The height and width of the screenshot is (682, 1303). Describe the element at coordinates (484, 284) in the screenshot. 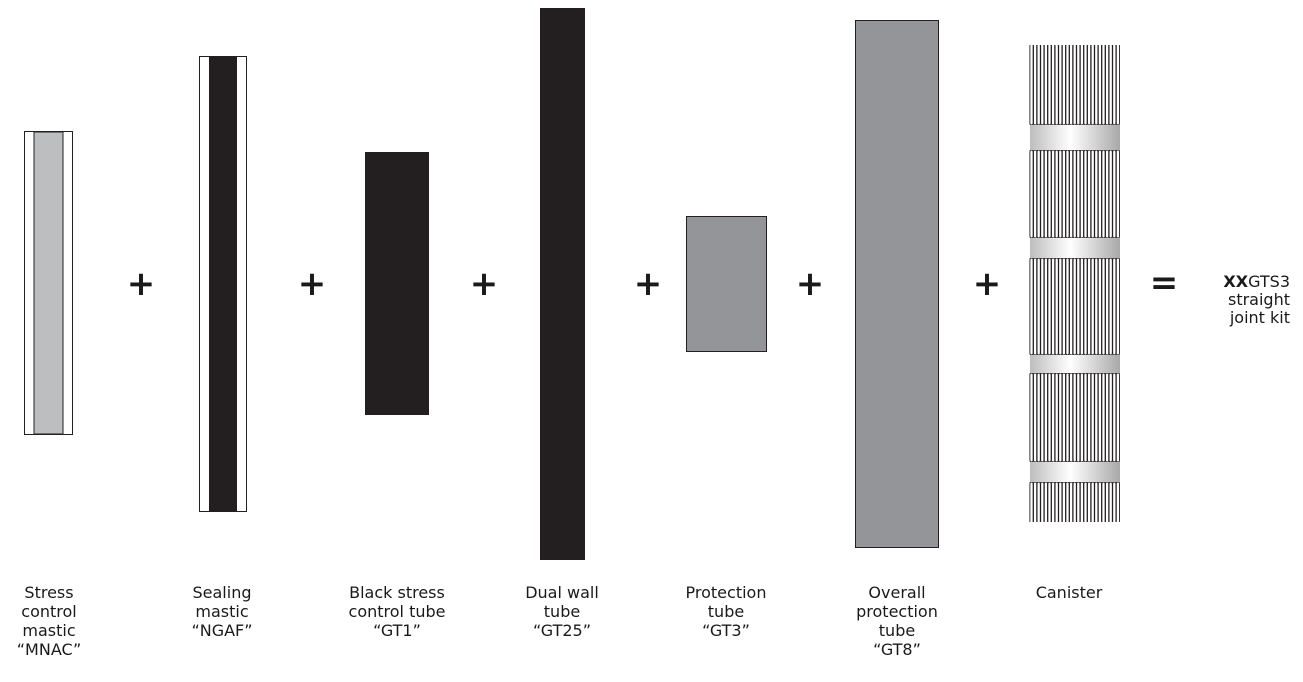

I see `plus-sign-3: +` at that location.